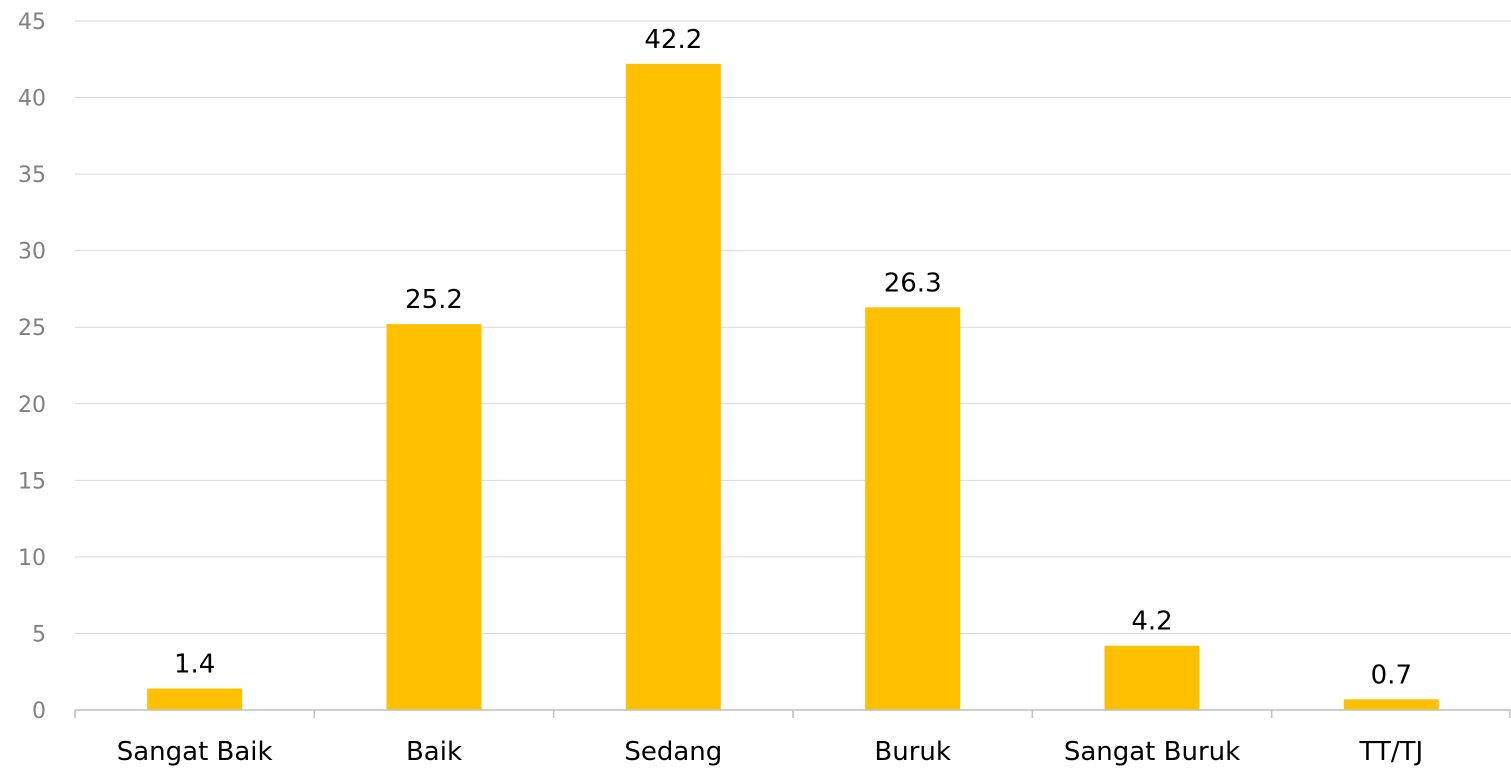  Describe the element at coordinates (673, 387) in the screenshot. I see `bar-sedang` at that location.